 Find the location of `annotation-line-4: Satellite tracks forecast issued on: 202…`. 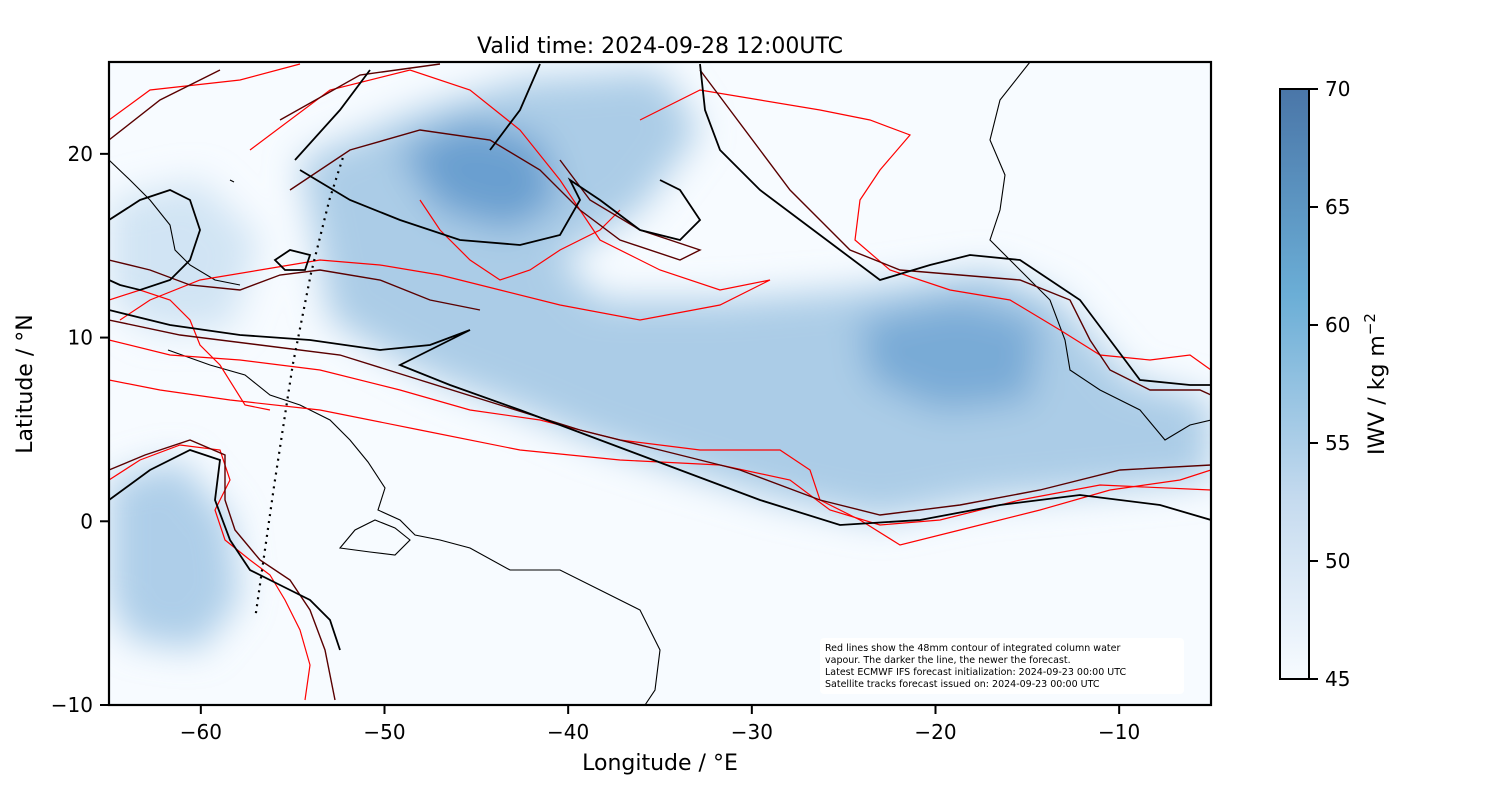

annotation-line-4: Satellite tracks forecast issued on: 202… is located at coordinates (962, 684).